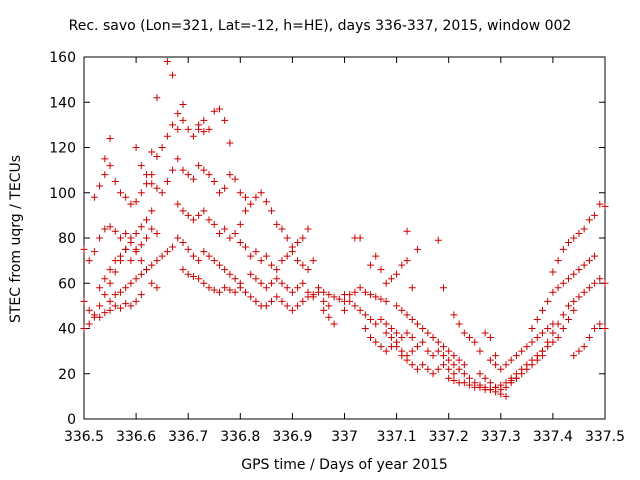  What do you see at coordinates (62, 58) in the screenshot?
I see `y-tick-label: 160` at bounding box center [62, 58].